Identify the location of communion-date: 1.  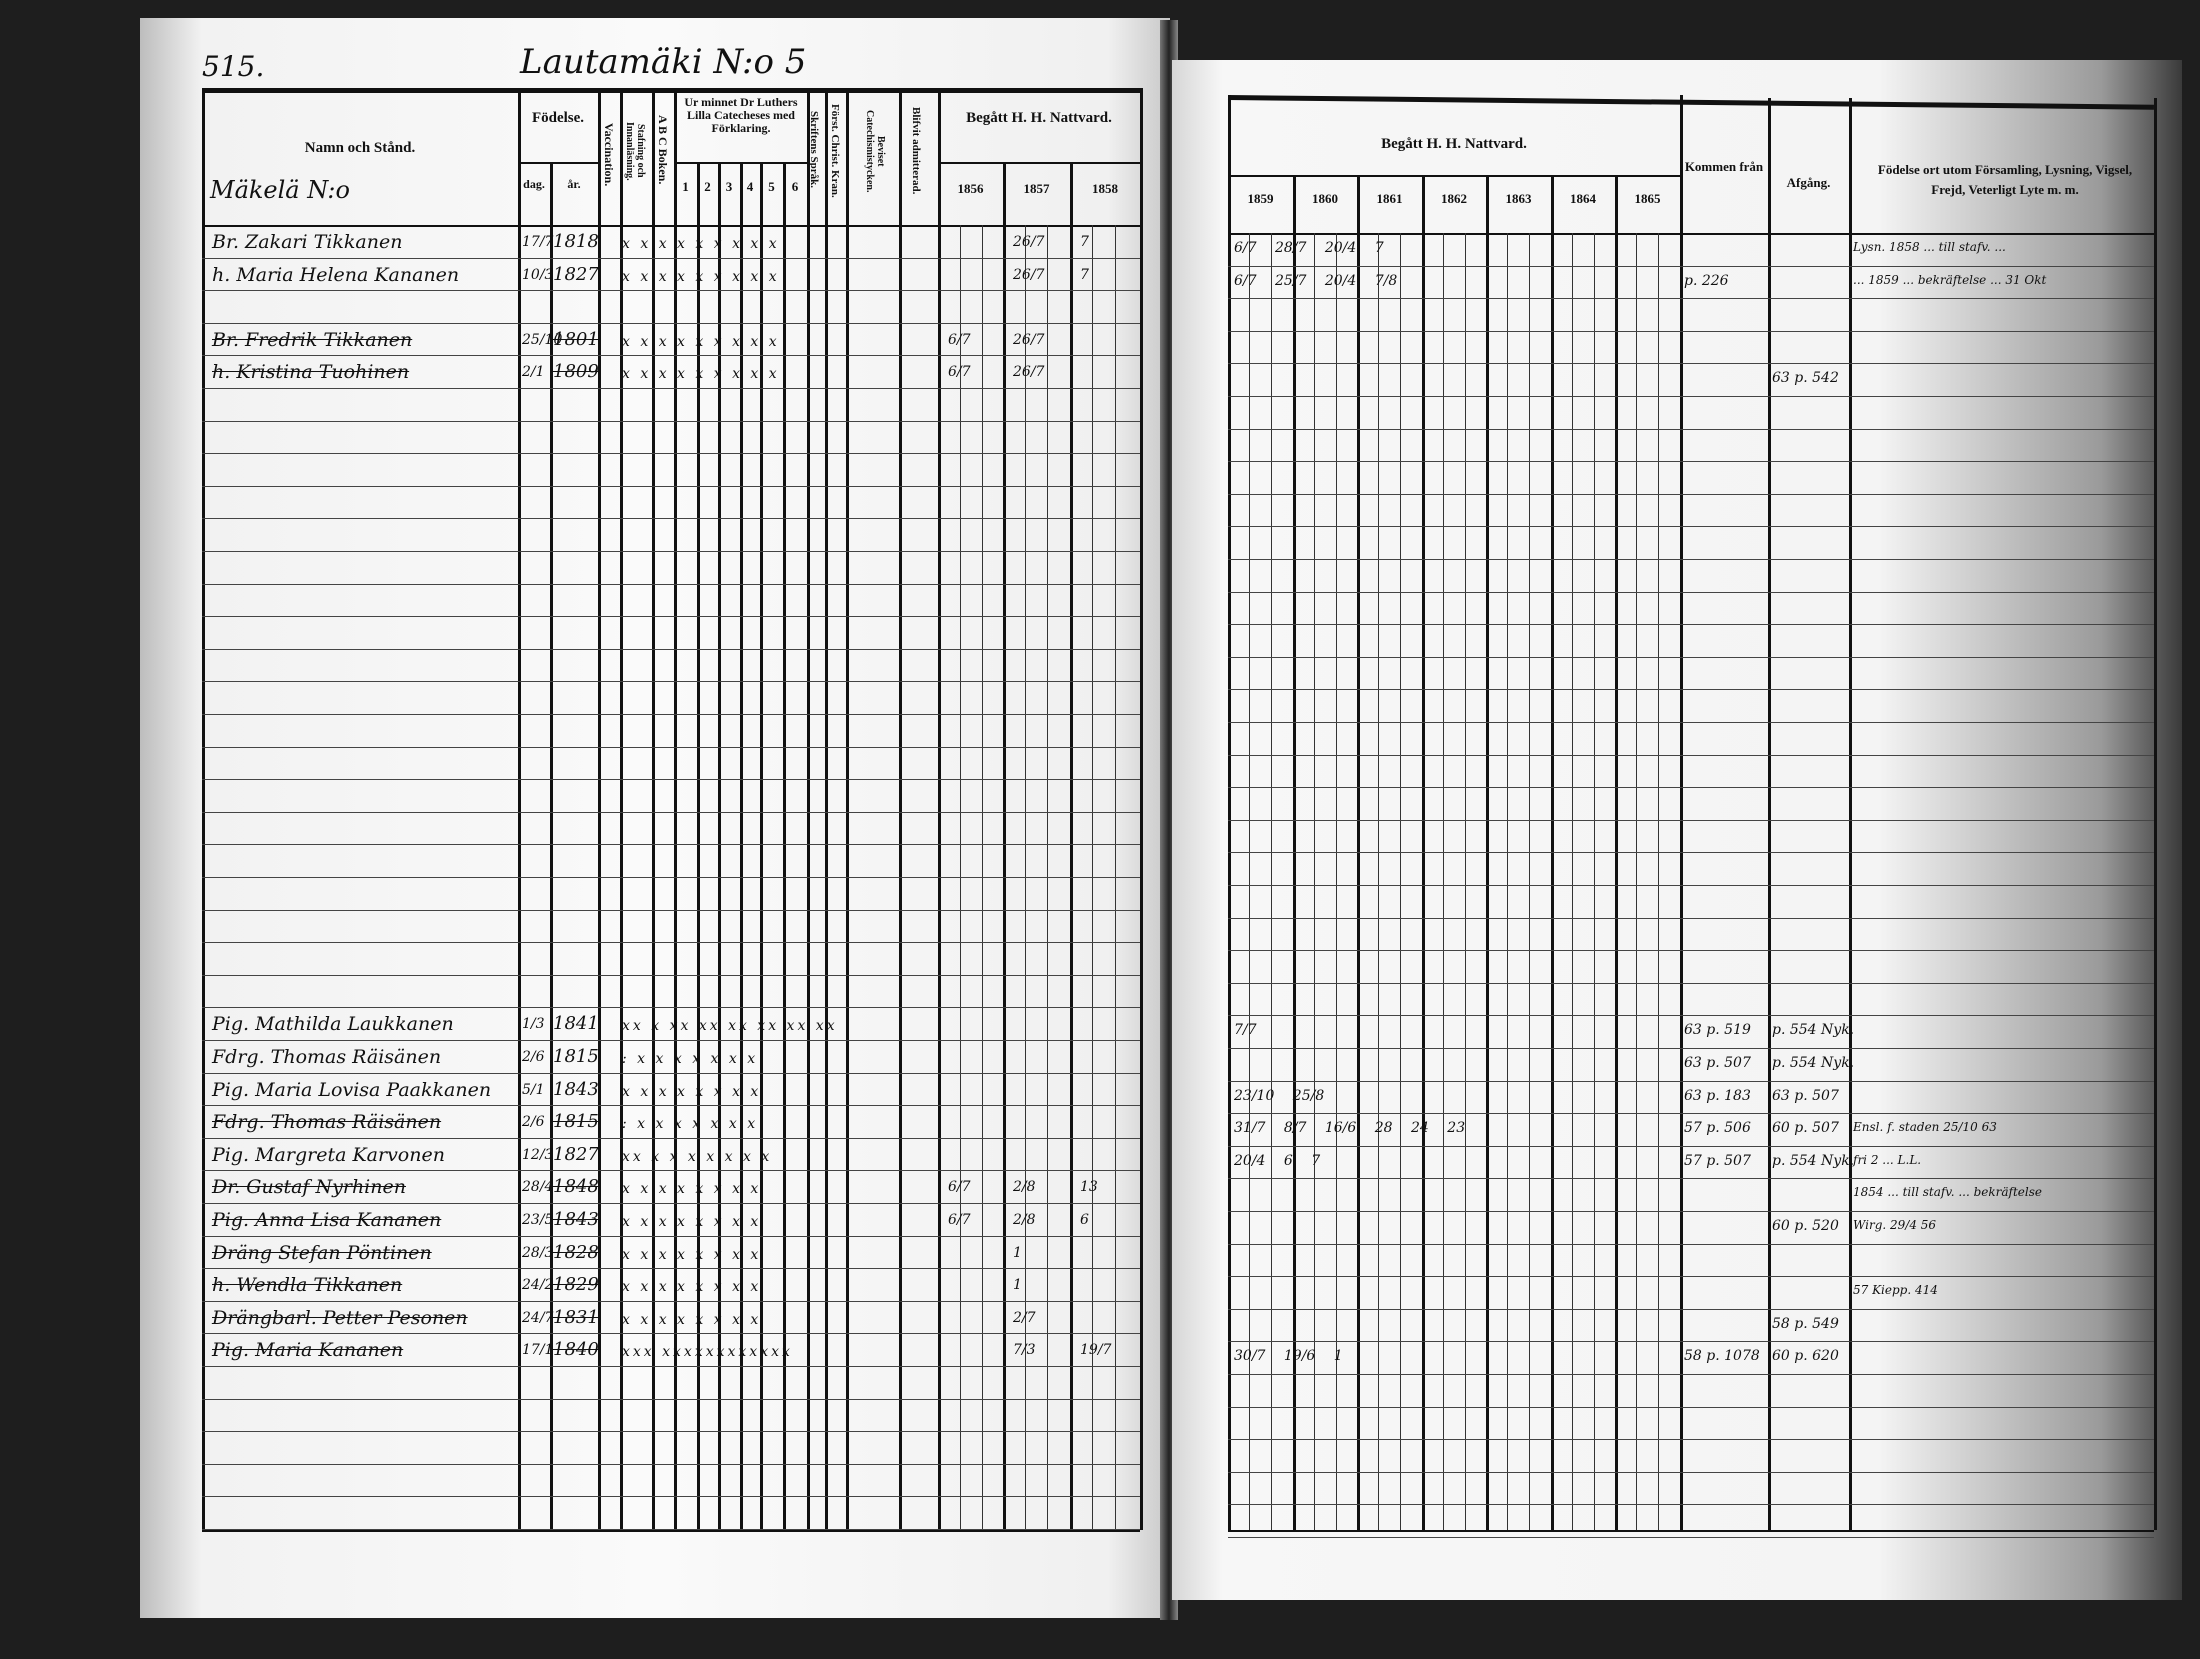
(1017, 1285).